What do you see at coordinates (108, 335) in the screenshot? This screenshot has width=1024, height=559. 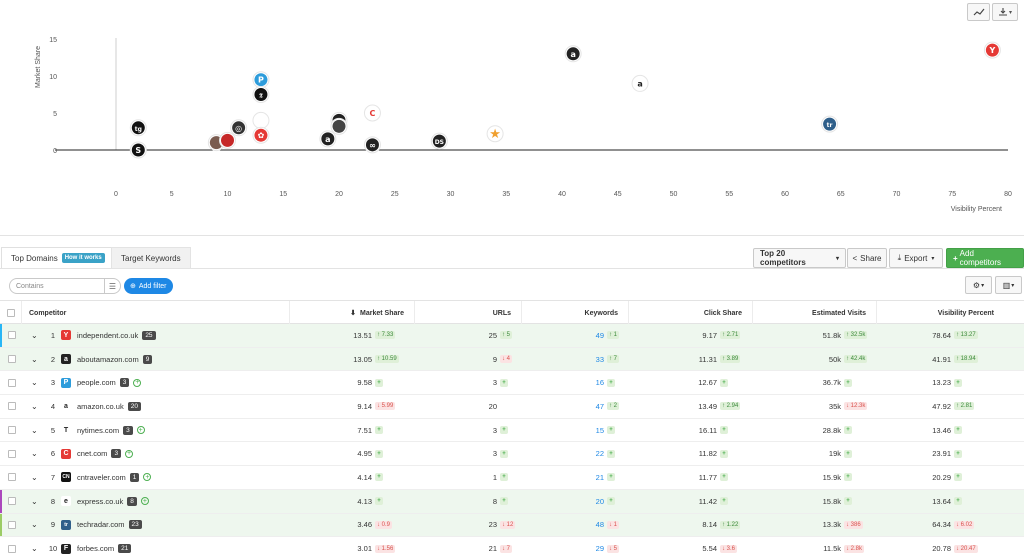 I see `competitor-domain: independent.co.uk` at bounding box center [108, 335].